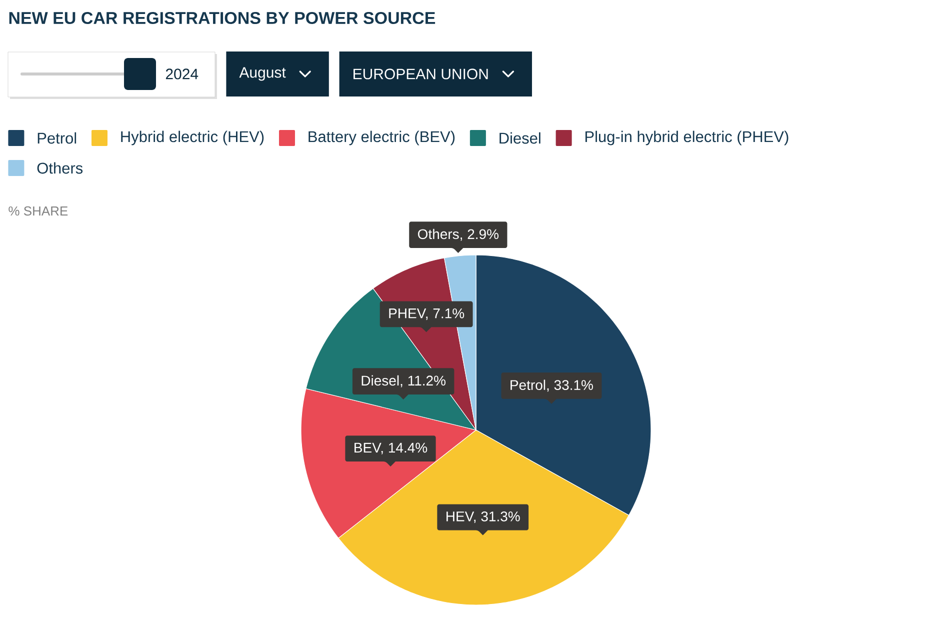 This screenshot has width=945, height=633. What do you see at coordinates (182, 74) in the screenshot?
I see `text: 2024` at bounding box center [182, 74].